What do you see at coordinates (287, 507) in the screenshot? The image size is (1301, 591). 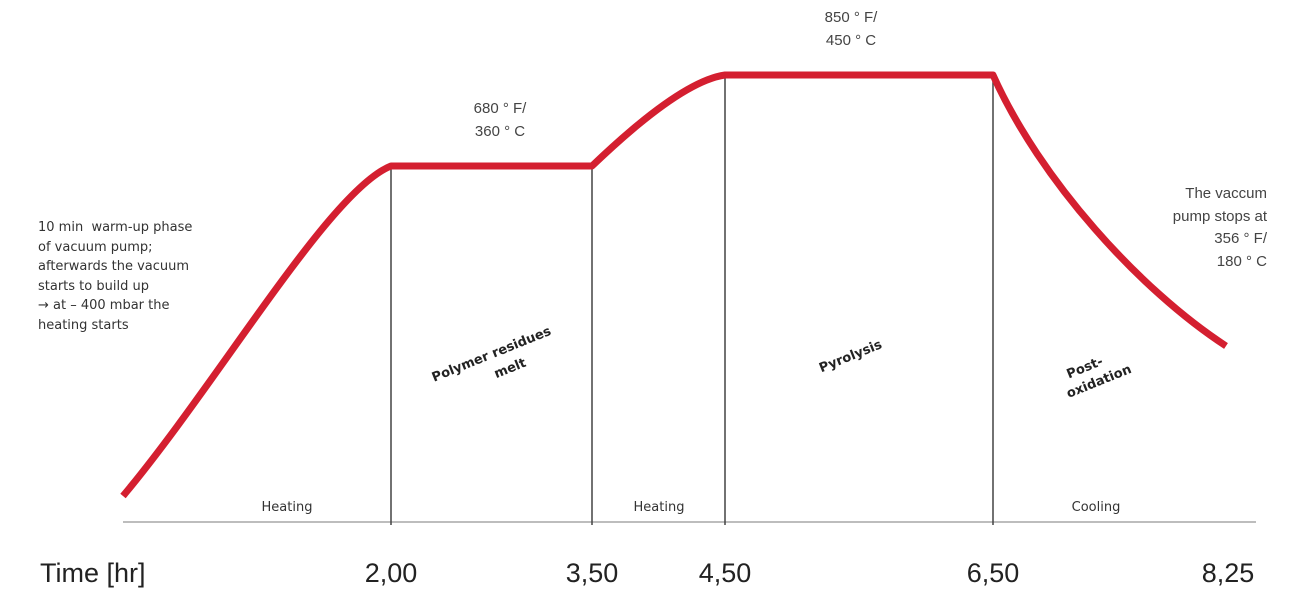 I see `phase-label-heating-1: Heating` at bounding box center [287, 507].